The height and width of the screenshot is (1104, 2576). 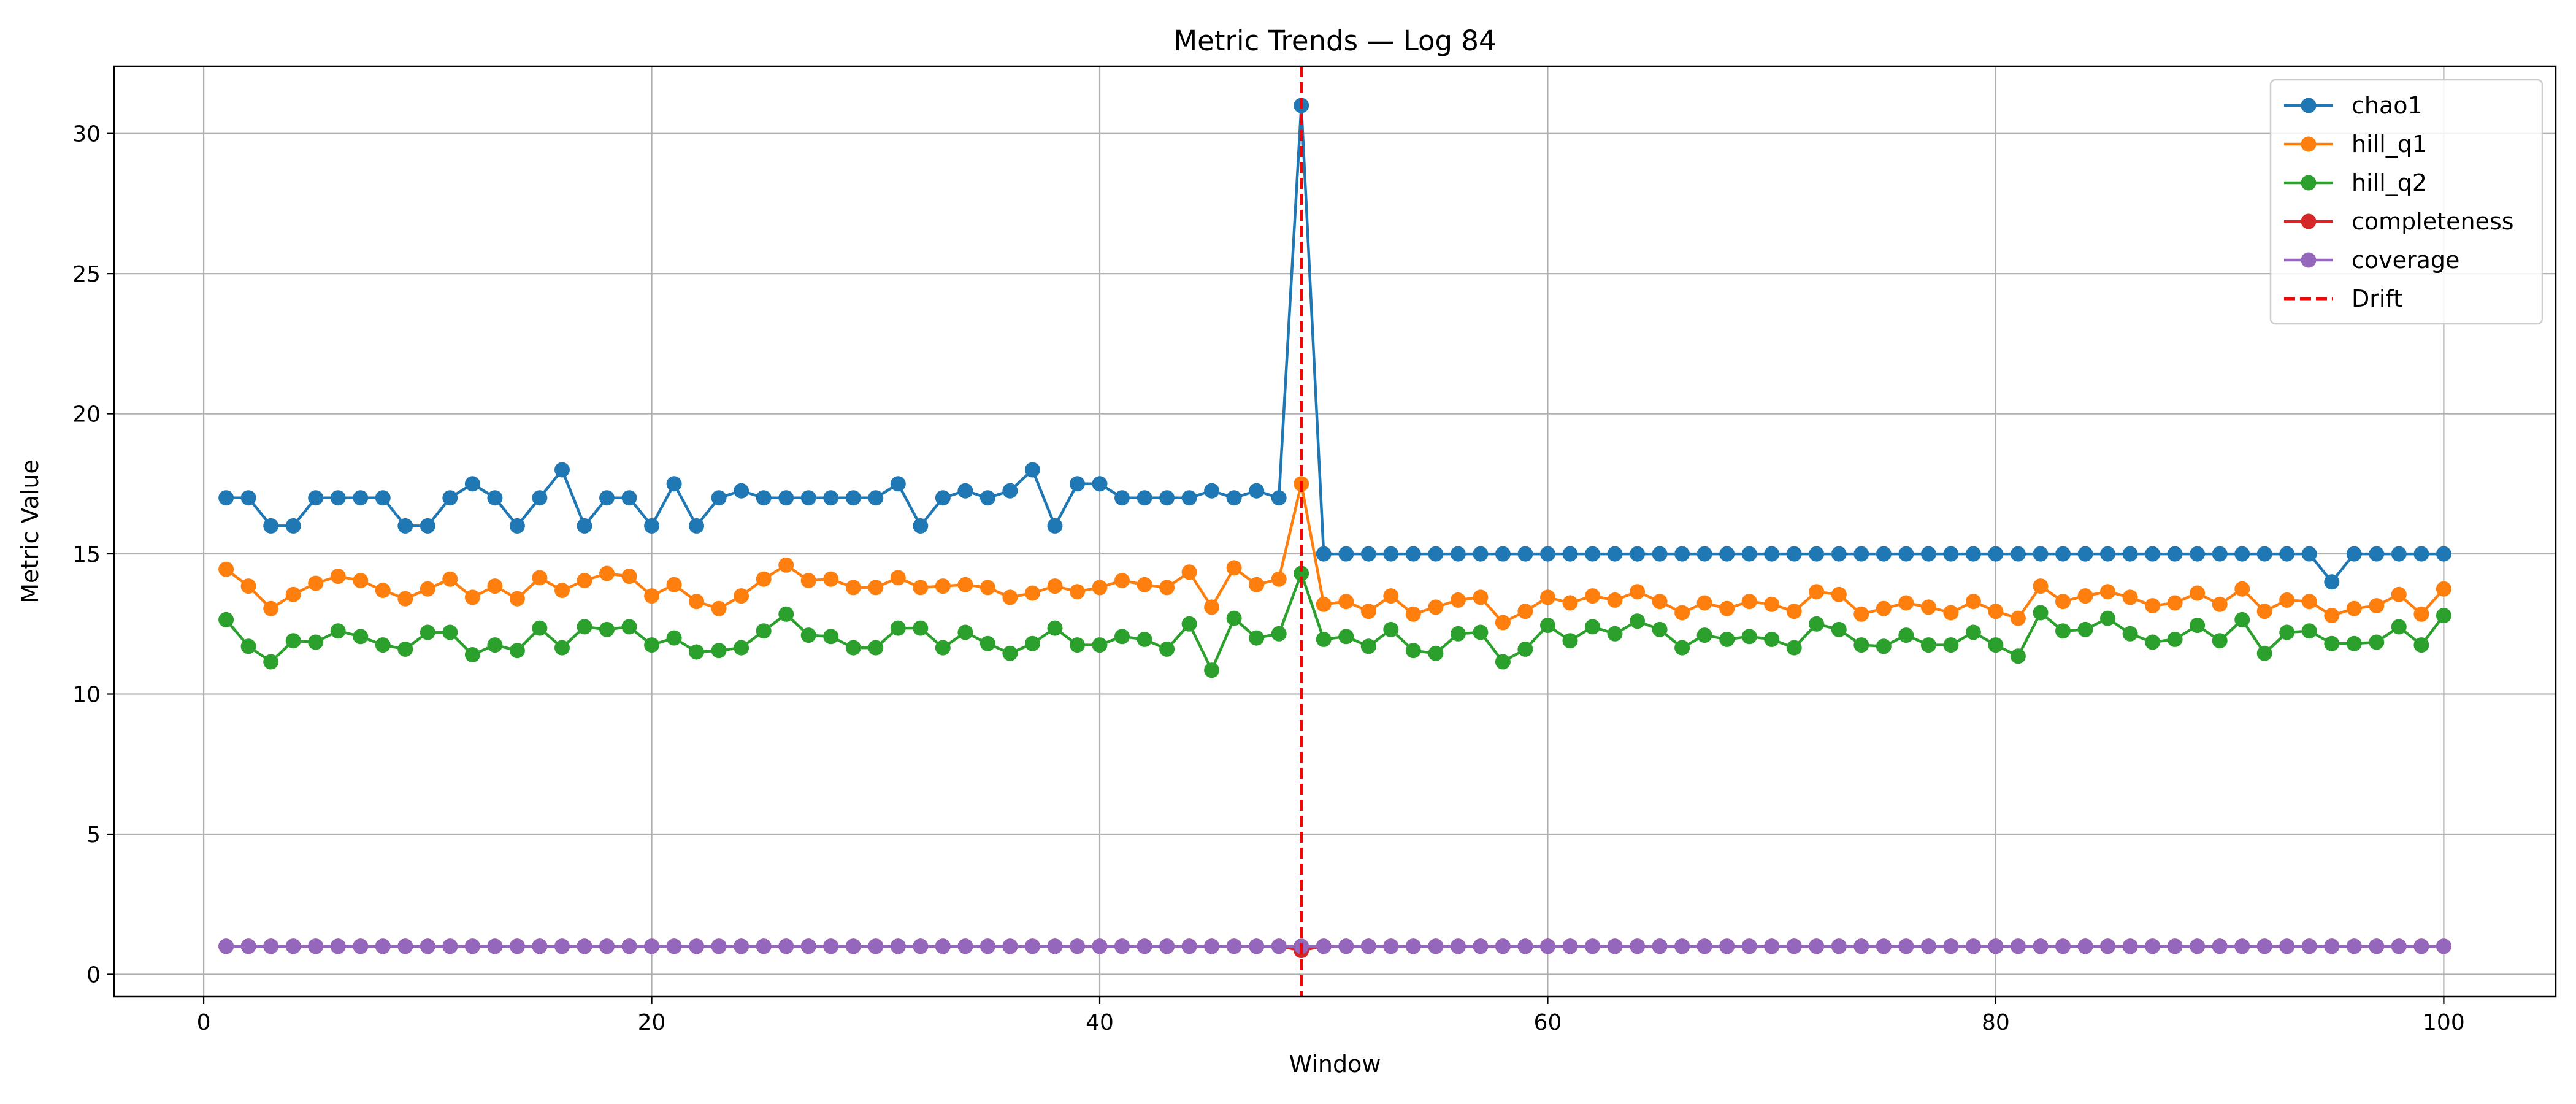 I want to click on series-hill_q2, so click(x=1334, y=621).